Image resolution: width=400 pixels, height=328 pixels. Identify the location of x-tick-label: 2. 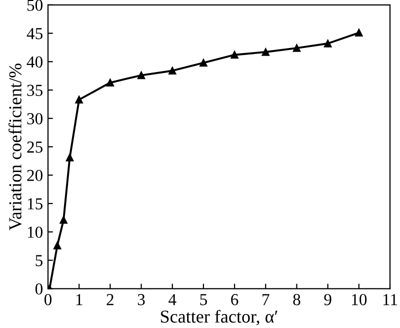
(110, 300).